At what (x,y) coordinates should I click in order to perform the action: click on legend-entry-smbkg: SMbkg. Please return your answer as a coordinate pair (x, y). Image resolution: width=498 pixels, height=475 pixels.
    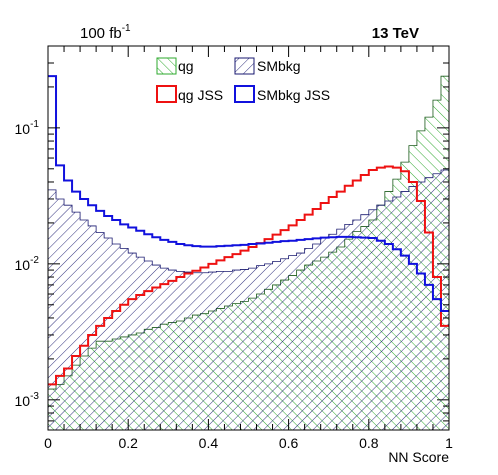
    Looking at the image, I should click on (267, 66).